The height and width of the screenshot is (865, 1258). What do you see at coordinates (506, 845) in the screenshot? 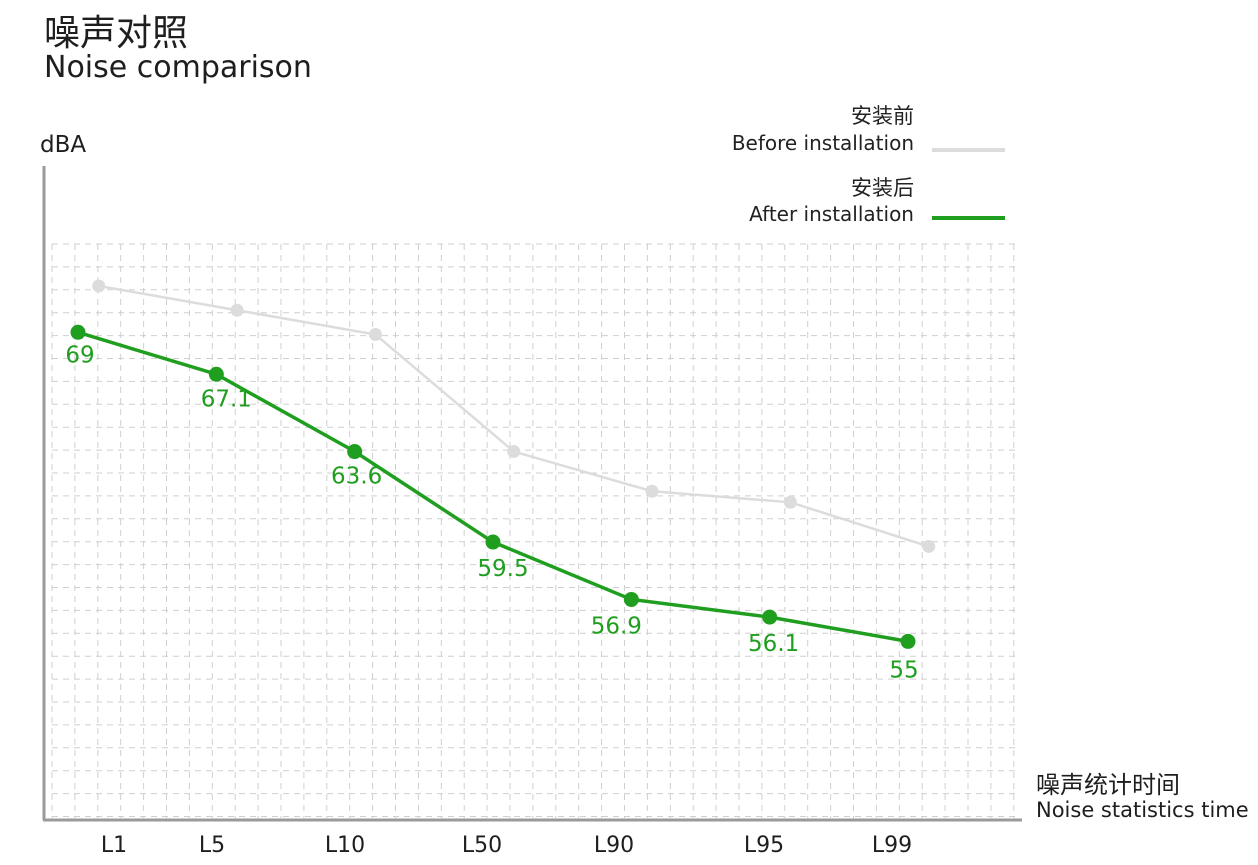
I see `x-ticks: L1 L5 L10 L50 L90 L95 L99` at bounding box center [506, 845].